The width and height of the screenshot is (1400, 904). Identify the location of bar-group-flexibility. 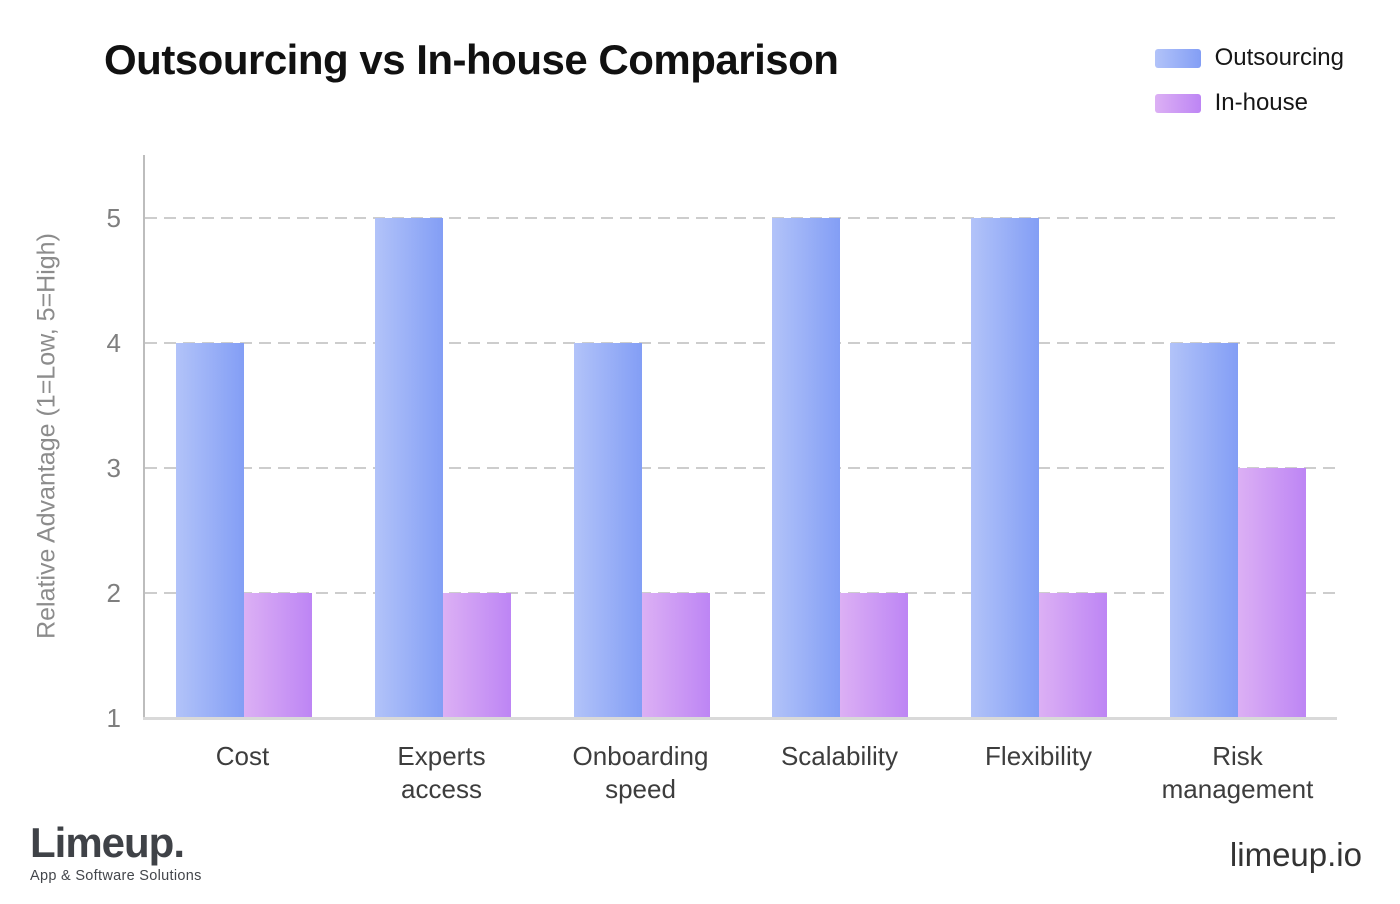
(1039, 436).